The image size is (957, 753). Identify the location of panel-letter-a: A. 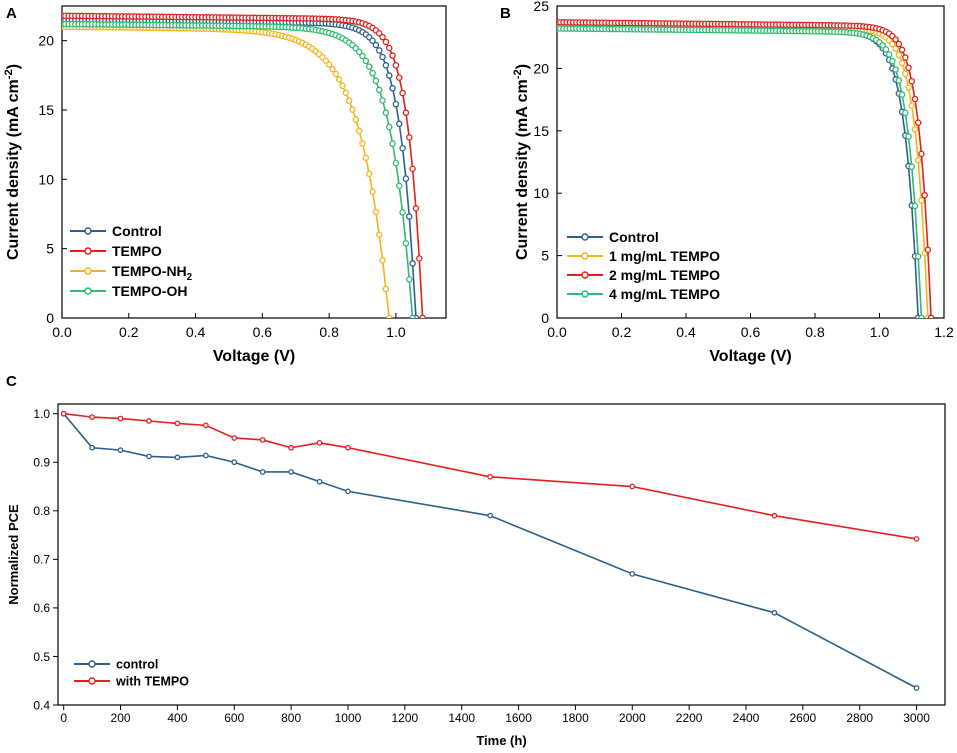
(11, 13).